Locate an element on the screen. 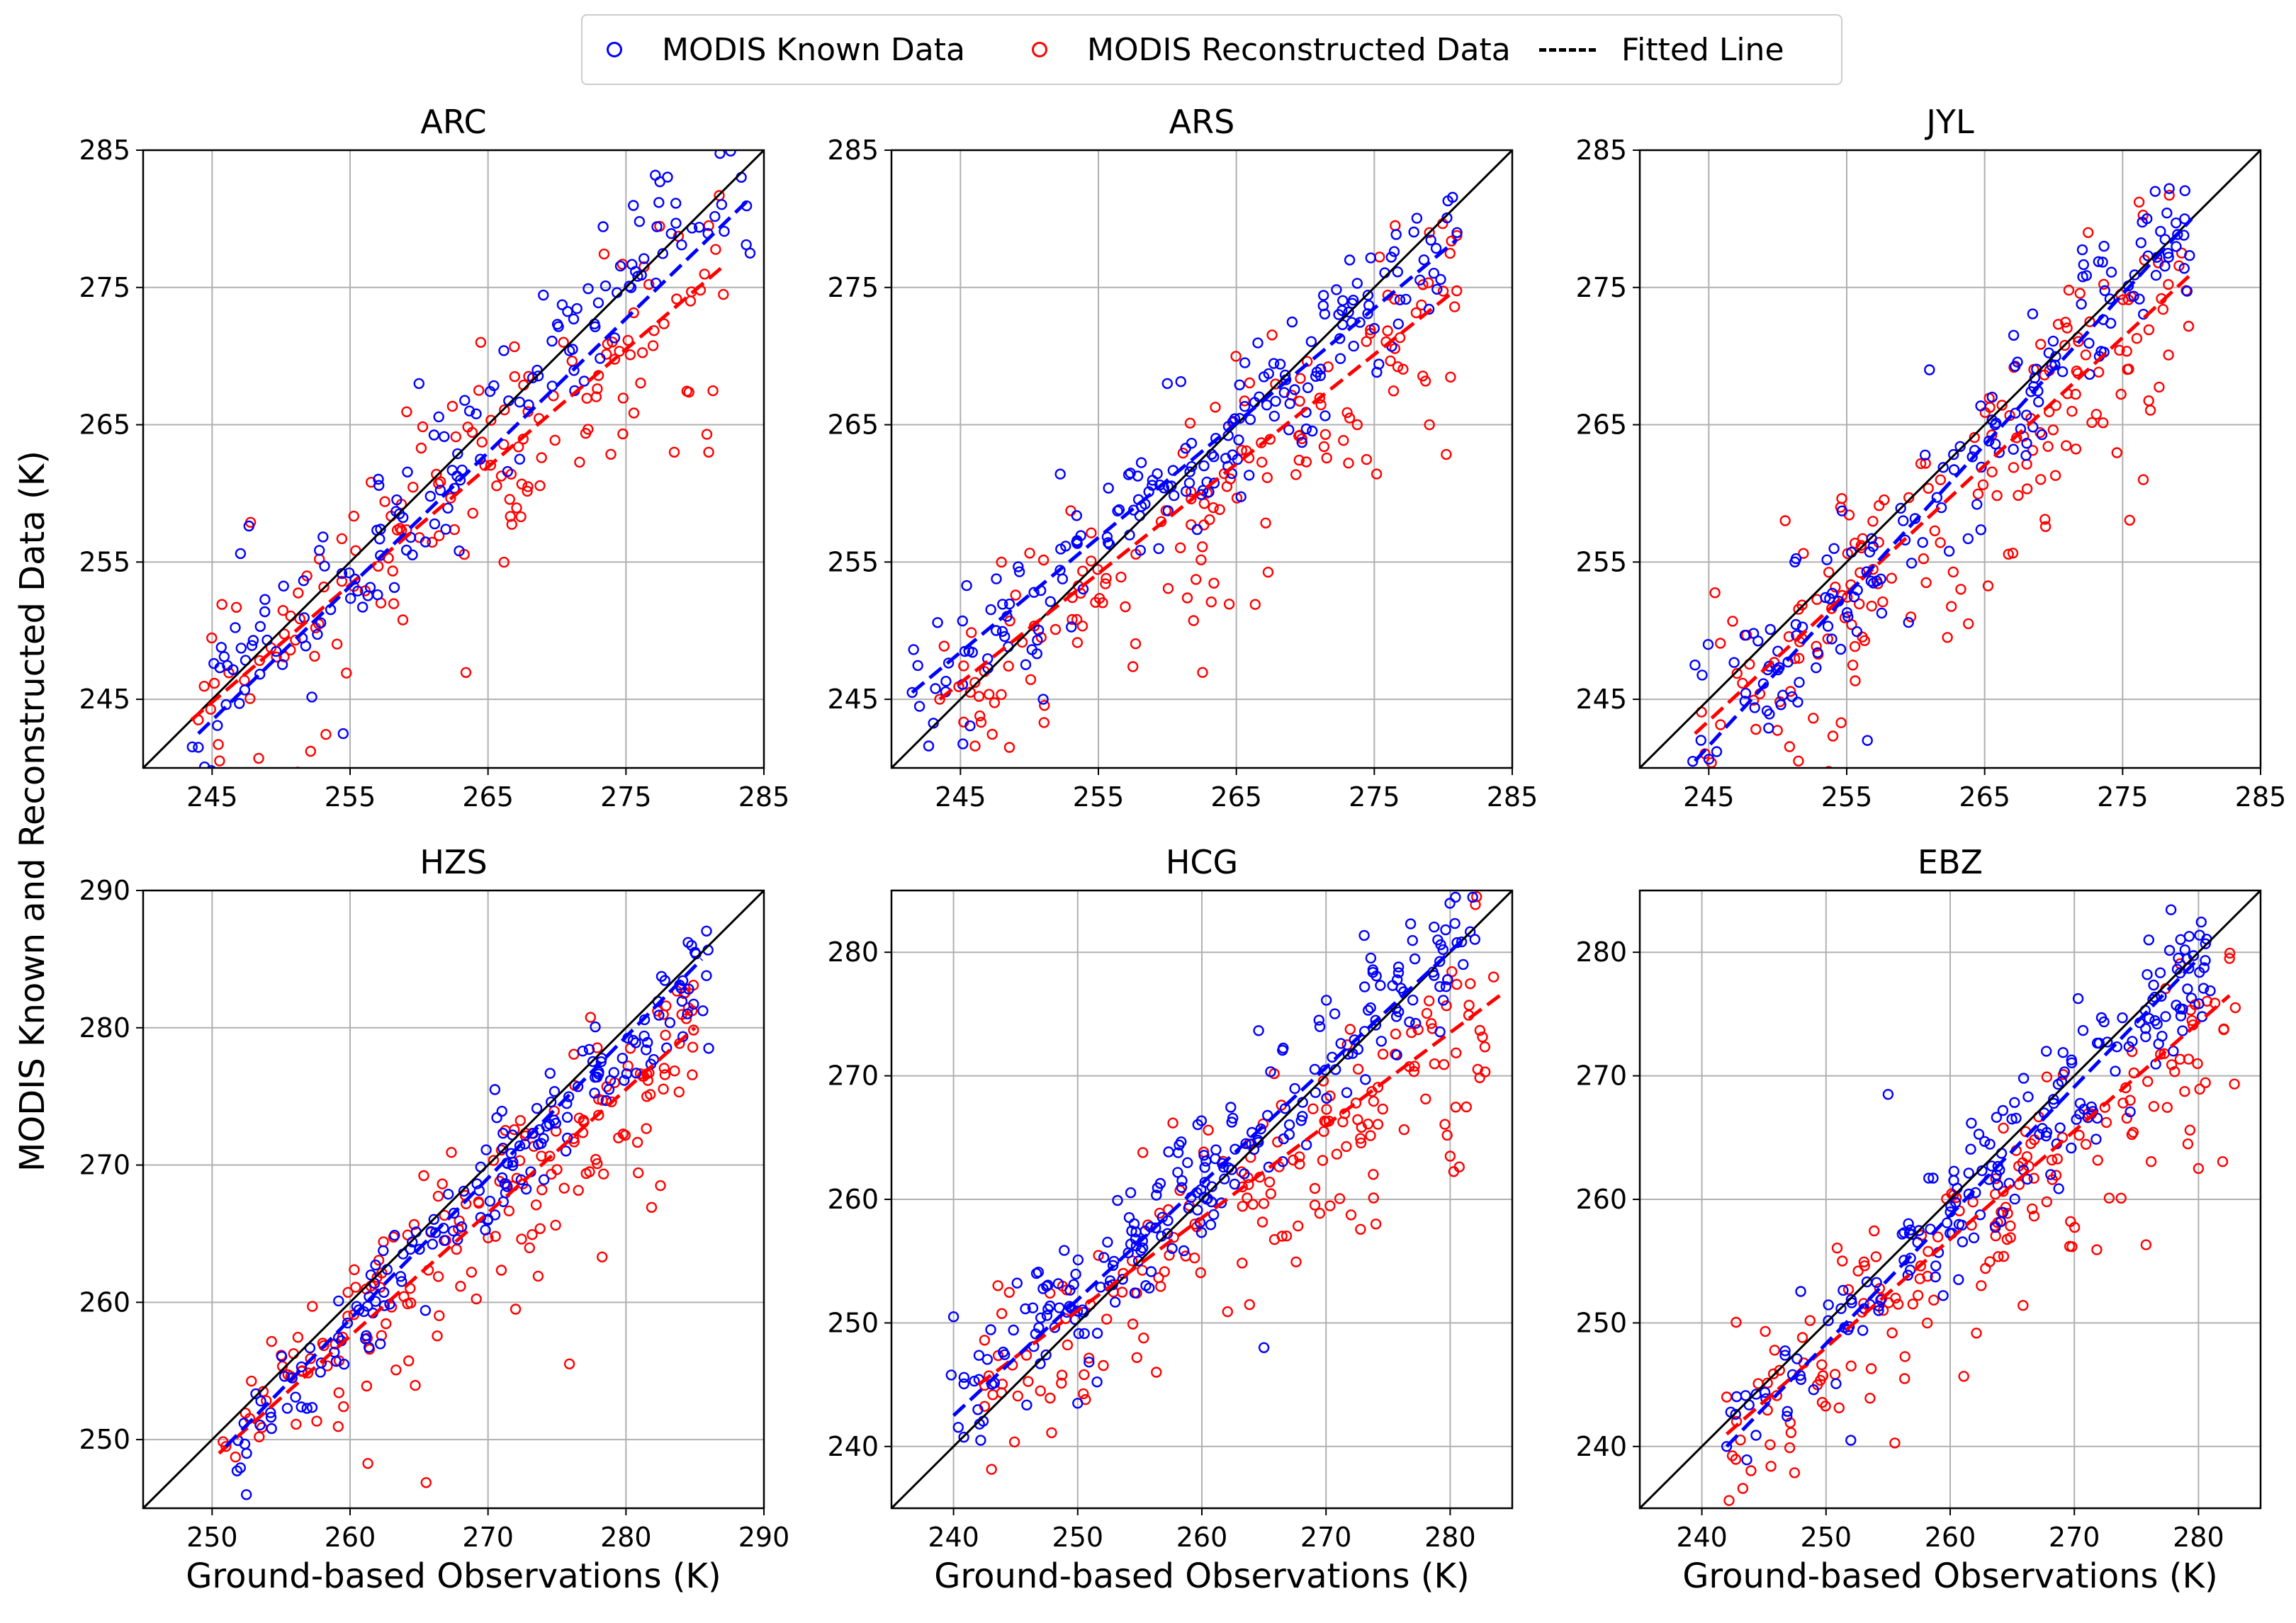 Image resolution: width=2296 pixels, height=1623 pixels. x-tick-label: 285 is located at coordinates (1512, 797).